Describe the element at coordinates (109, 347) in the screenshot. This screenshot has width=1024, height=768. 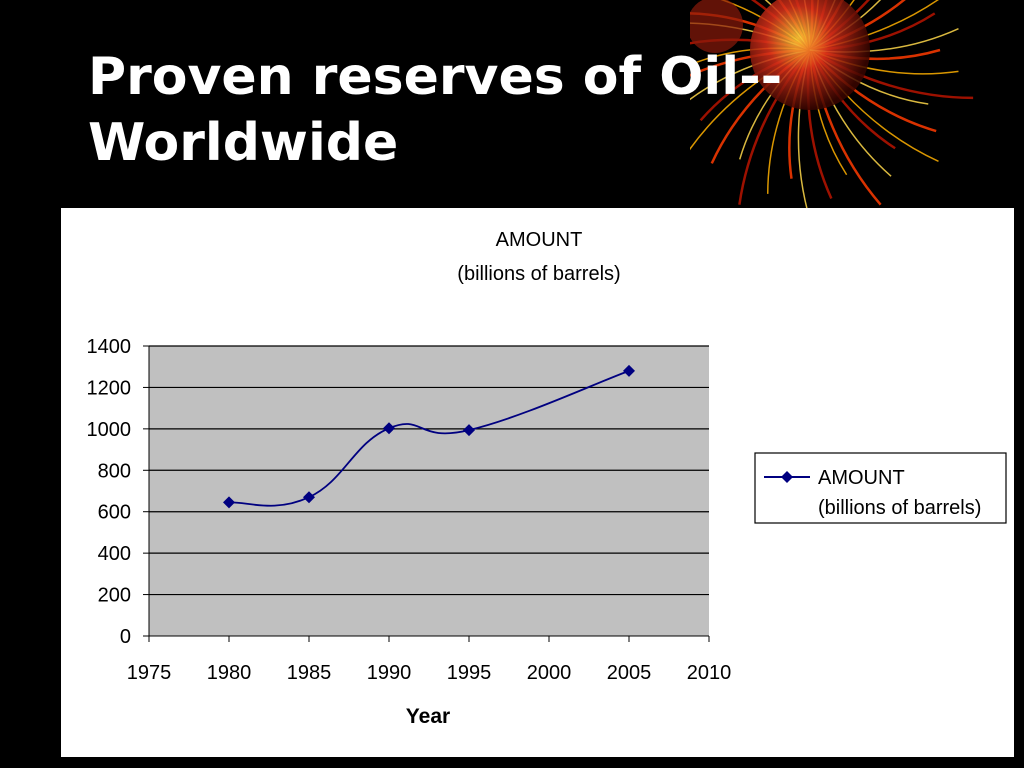
I see `y-tick-label: 1400` at that location.